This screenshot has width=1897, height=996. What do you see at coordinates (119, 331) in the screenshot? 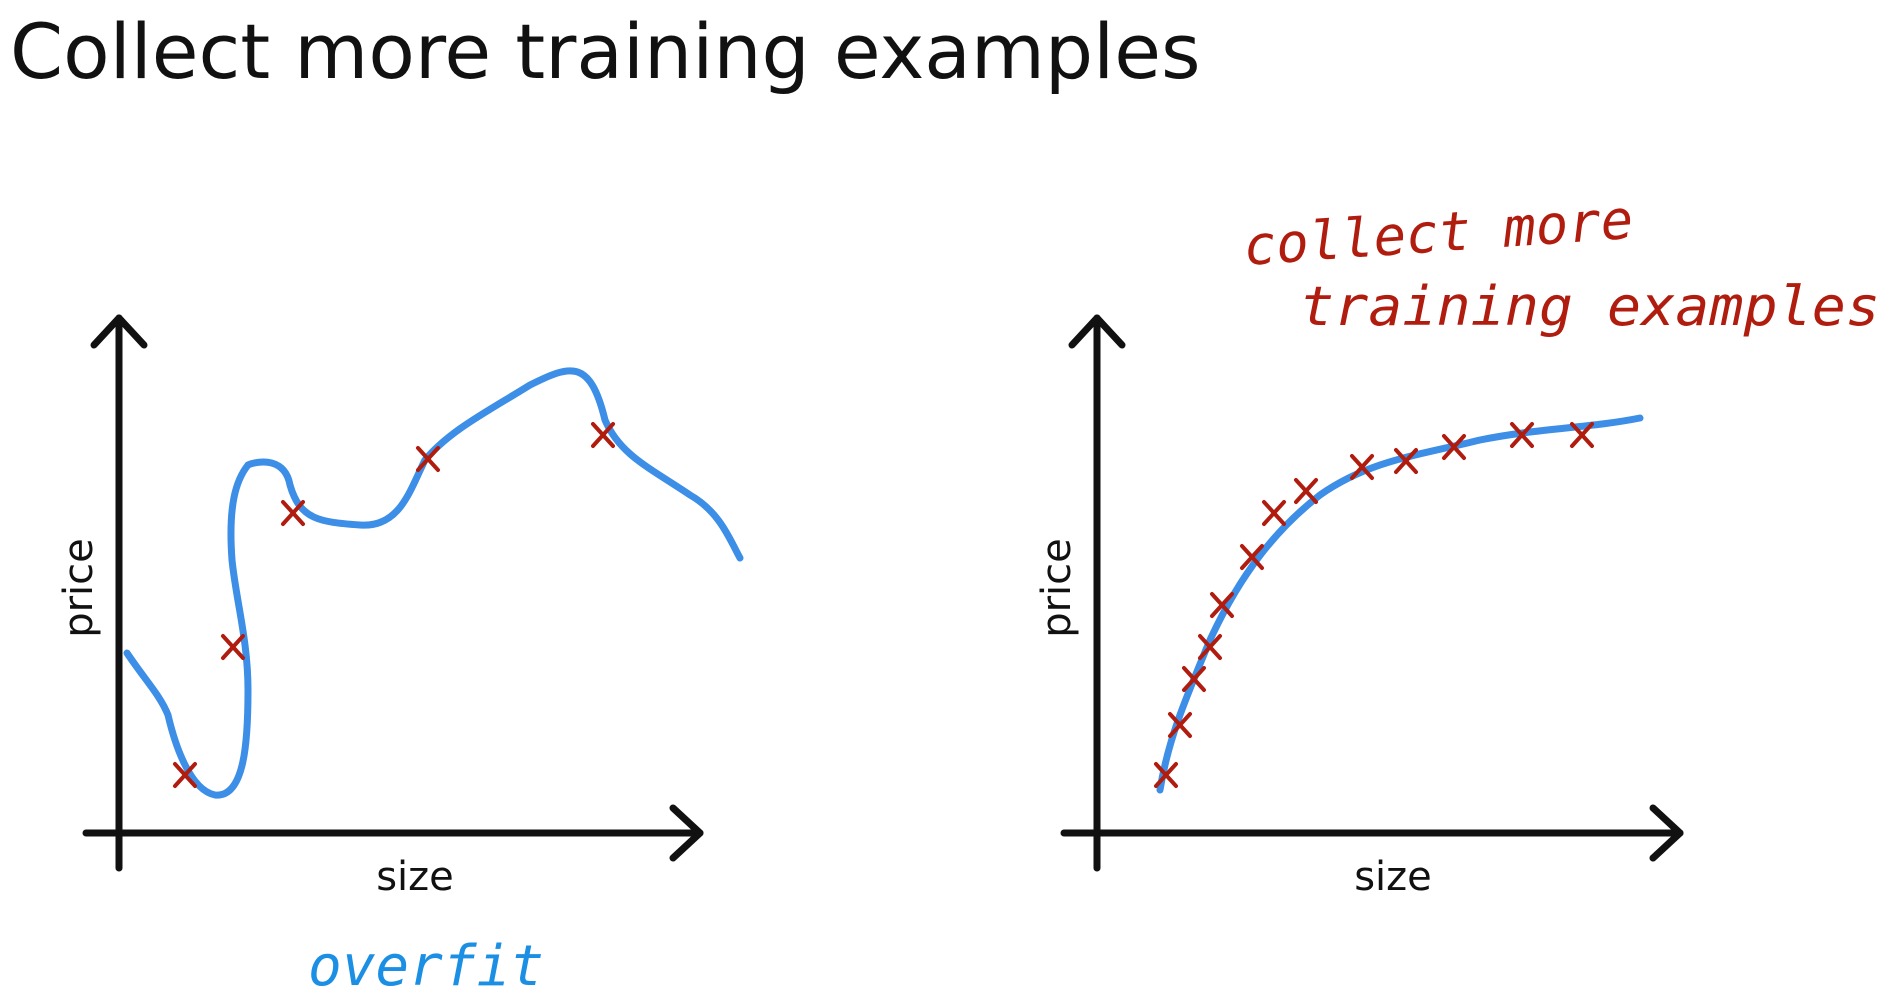
I see `left-y-axis-arrowhead` at bounding box center [119, 331].